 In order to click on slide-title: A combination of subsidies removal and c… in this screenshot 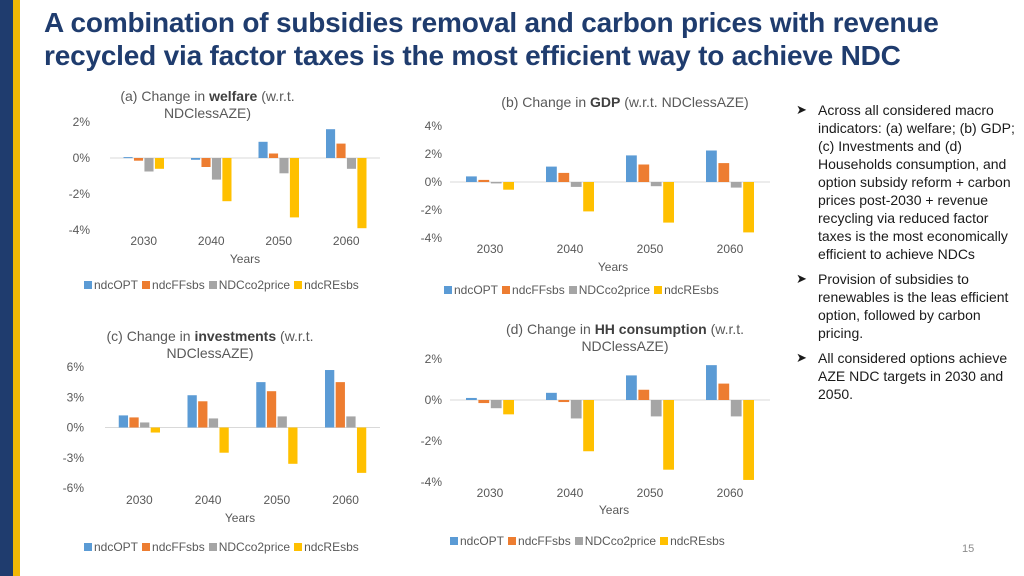, I will do `click(491, 39)`.